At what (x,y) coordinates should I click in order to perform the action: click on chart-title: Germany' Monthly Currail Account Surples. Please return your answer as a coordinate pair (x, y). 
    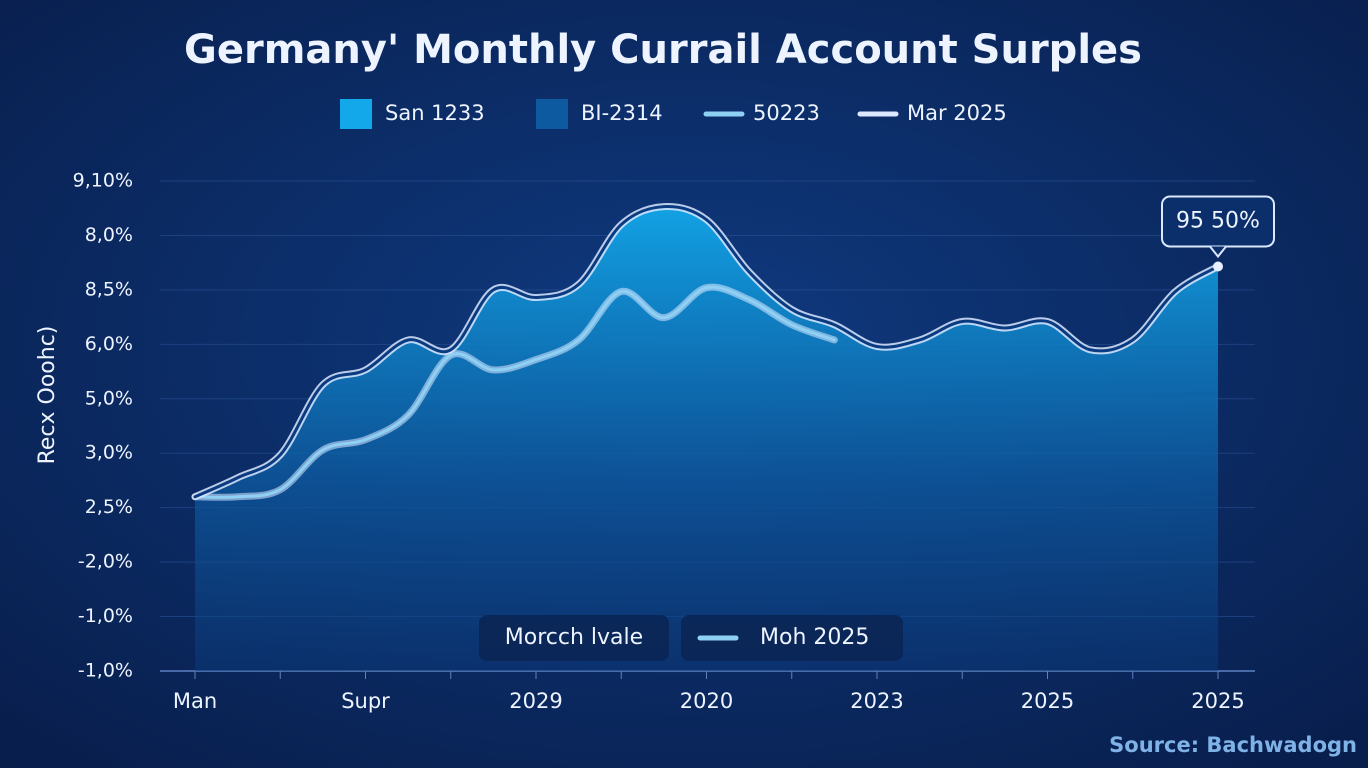
    Looking at the image, I should click on (663, 50).